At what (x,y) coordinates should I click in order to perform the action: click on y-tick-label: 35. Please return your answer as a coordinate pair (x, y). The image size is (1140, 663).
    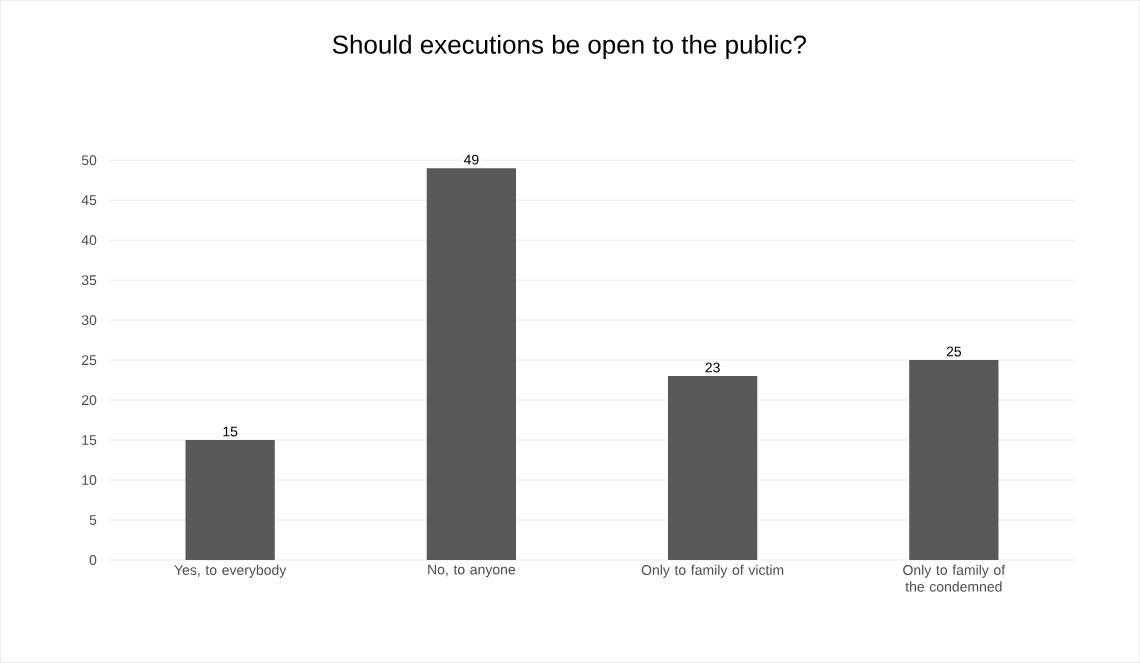
    Looking at the image, I should click on (89, 280).